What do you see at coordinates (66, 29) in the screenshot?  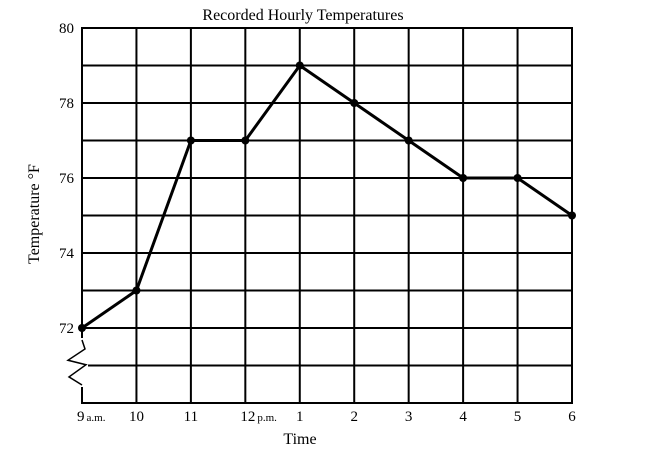 I see `y-tick-label: 80` at bounding box center [66, 29].